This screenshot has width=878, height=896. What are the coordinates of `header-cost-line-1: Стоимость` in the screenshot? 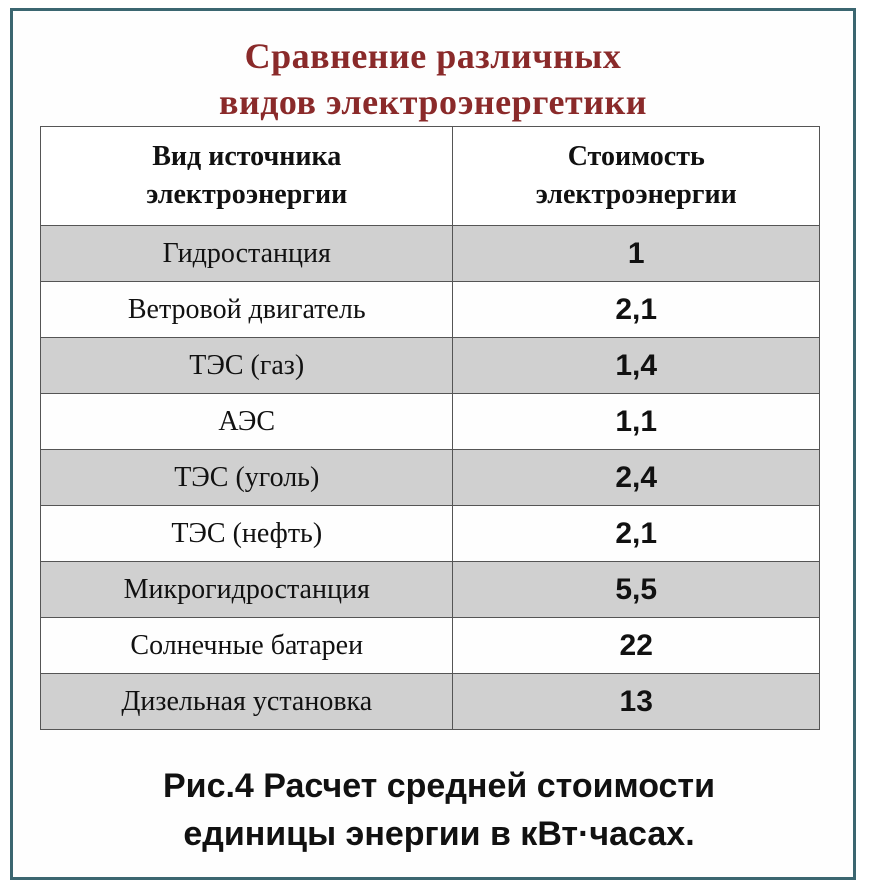 It's located at (636, 156).